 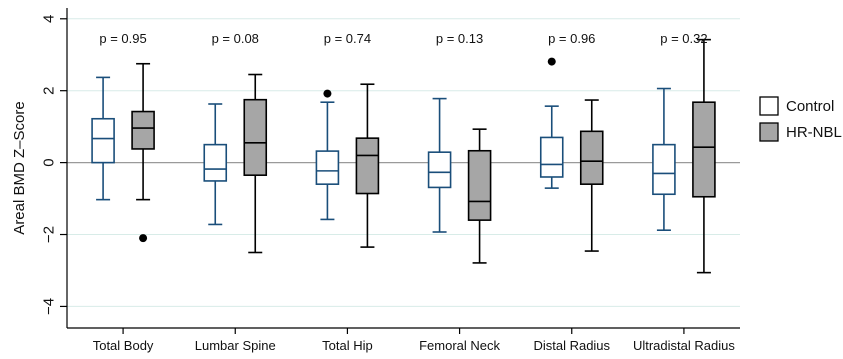 What do you see at coordinates (571, 345) in the screenshot?
I see `x-tick-label: Distal Radius` at bounding box center [571, 345].